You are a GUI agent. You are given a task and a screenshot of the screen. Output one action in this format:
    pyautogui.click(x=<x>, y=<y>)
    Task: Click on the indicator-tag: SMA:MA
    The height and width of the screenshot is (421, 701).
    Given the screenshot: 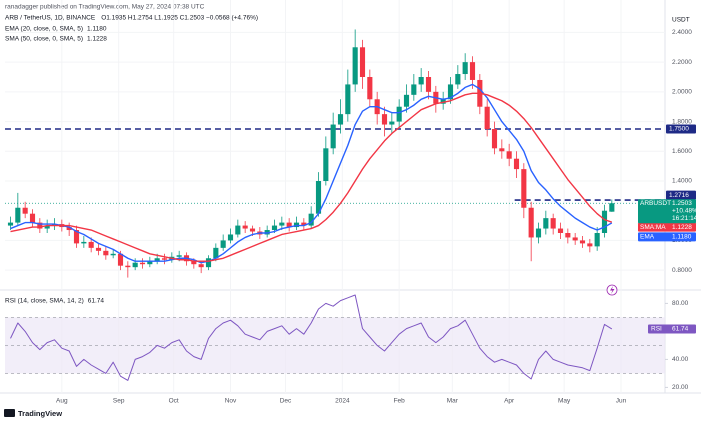 What is the action you would take?
    pyautogui.click(x=653, y=227)
    